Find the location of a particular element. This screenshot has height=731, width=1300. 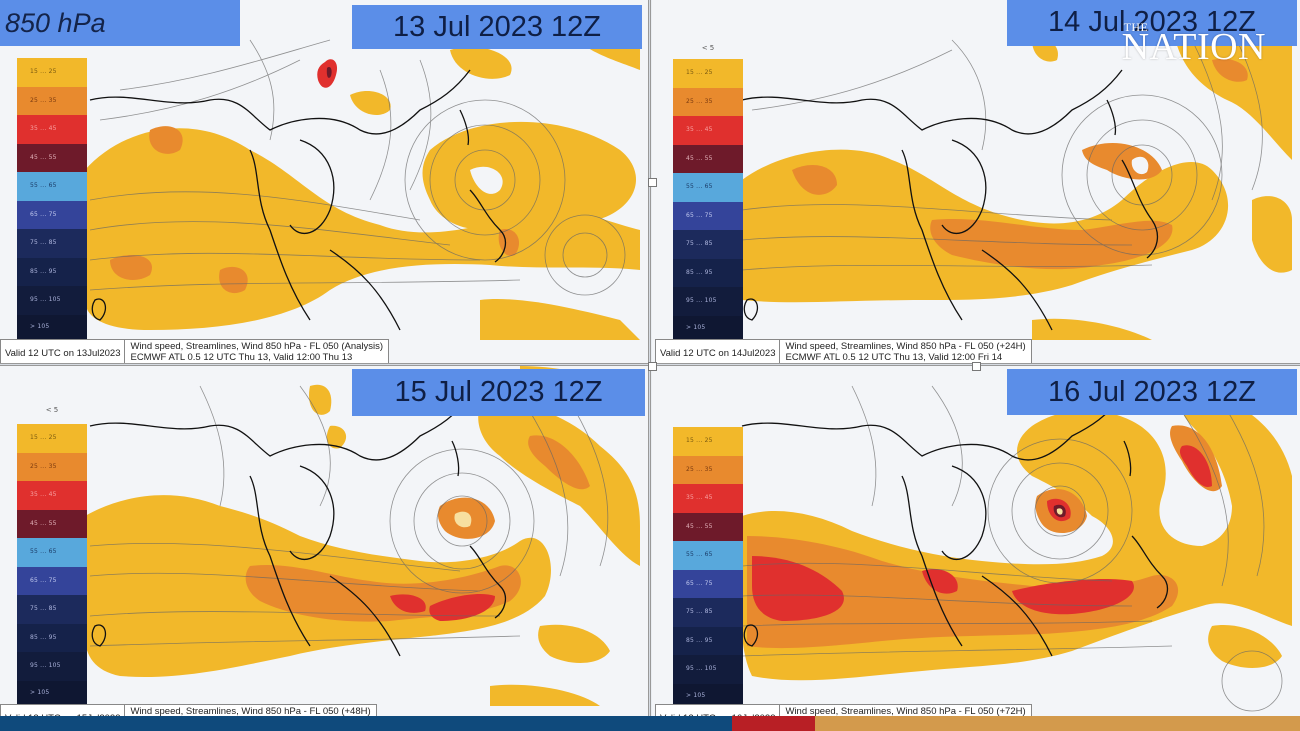

valid-time-label: Valid 12 UTC on 14Jul2023 is located at coordinates (718, 351).